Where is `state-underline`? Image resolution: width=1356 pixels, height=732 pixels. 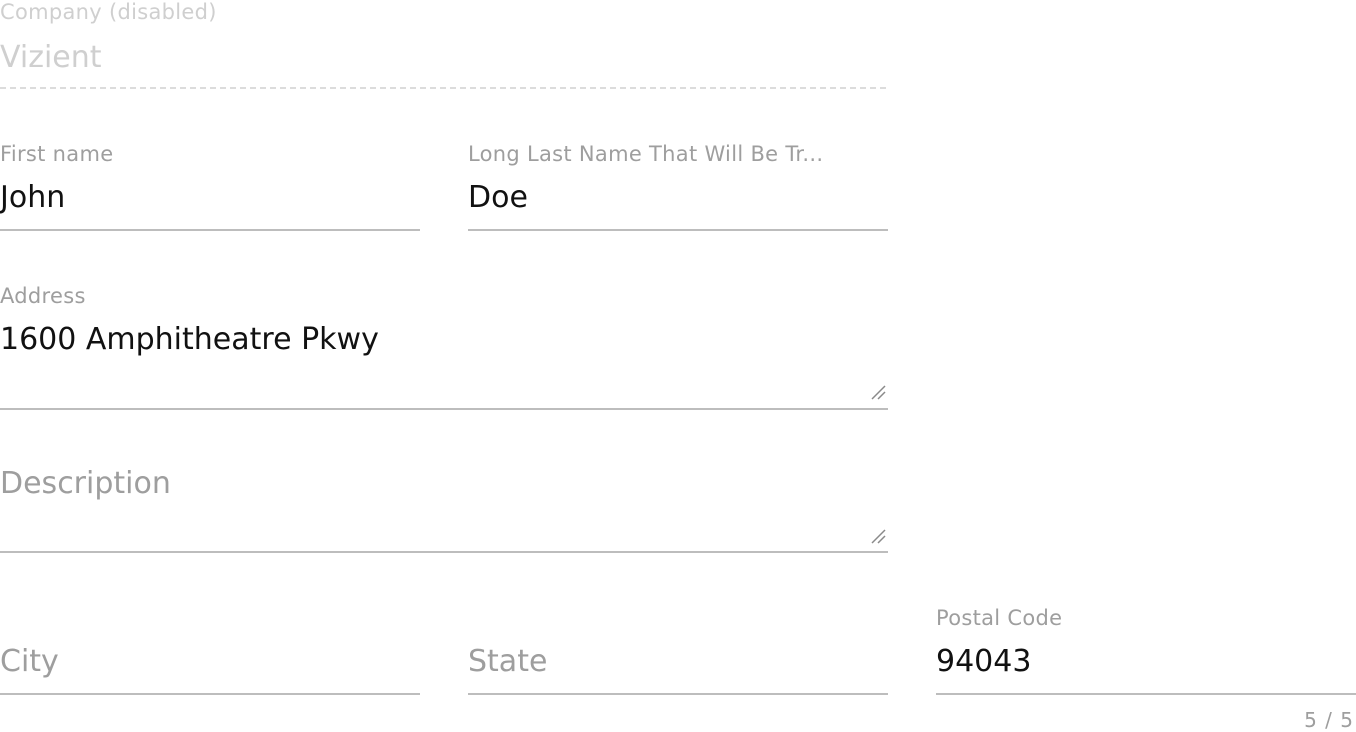
state-underline is located at coordinates (678, 694).